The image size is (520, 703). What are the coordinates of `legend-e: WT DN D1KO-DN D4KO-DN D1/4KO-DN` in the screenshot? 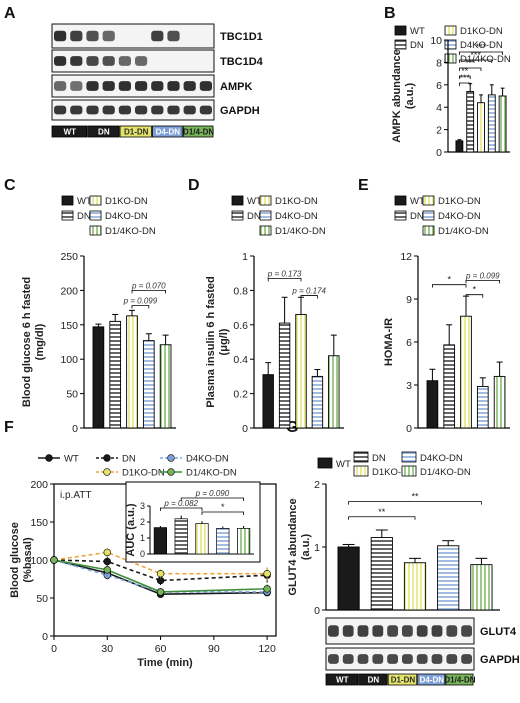 It's located at (441, 216).